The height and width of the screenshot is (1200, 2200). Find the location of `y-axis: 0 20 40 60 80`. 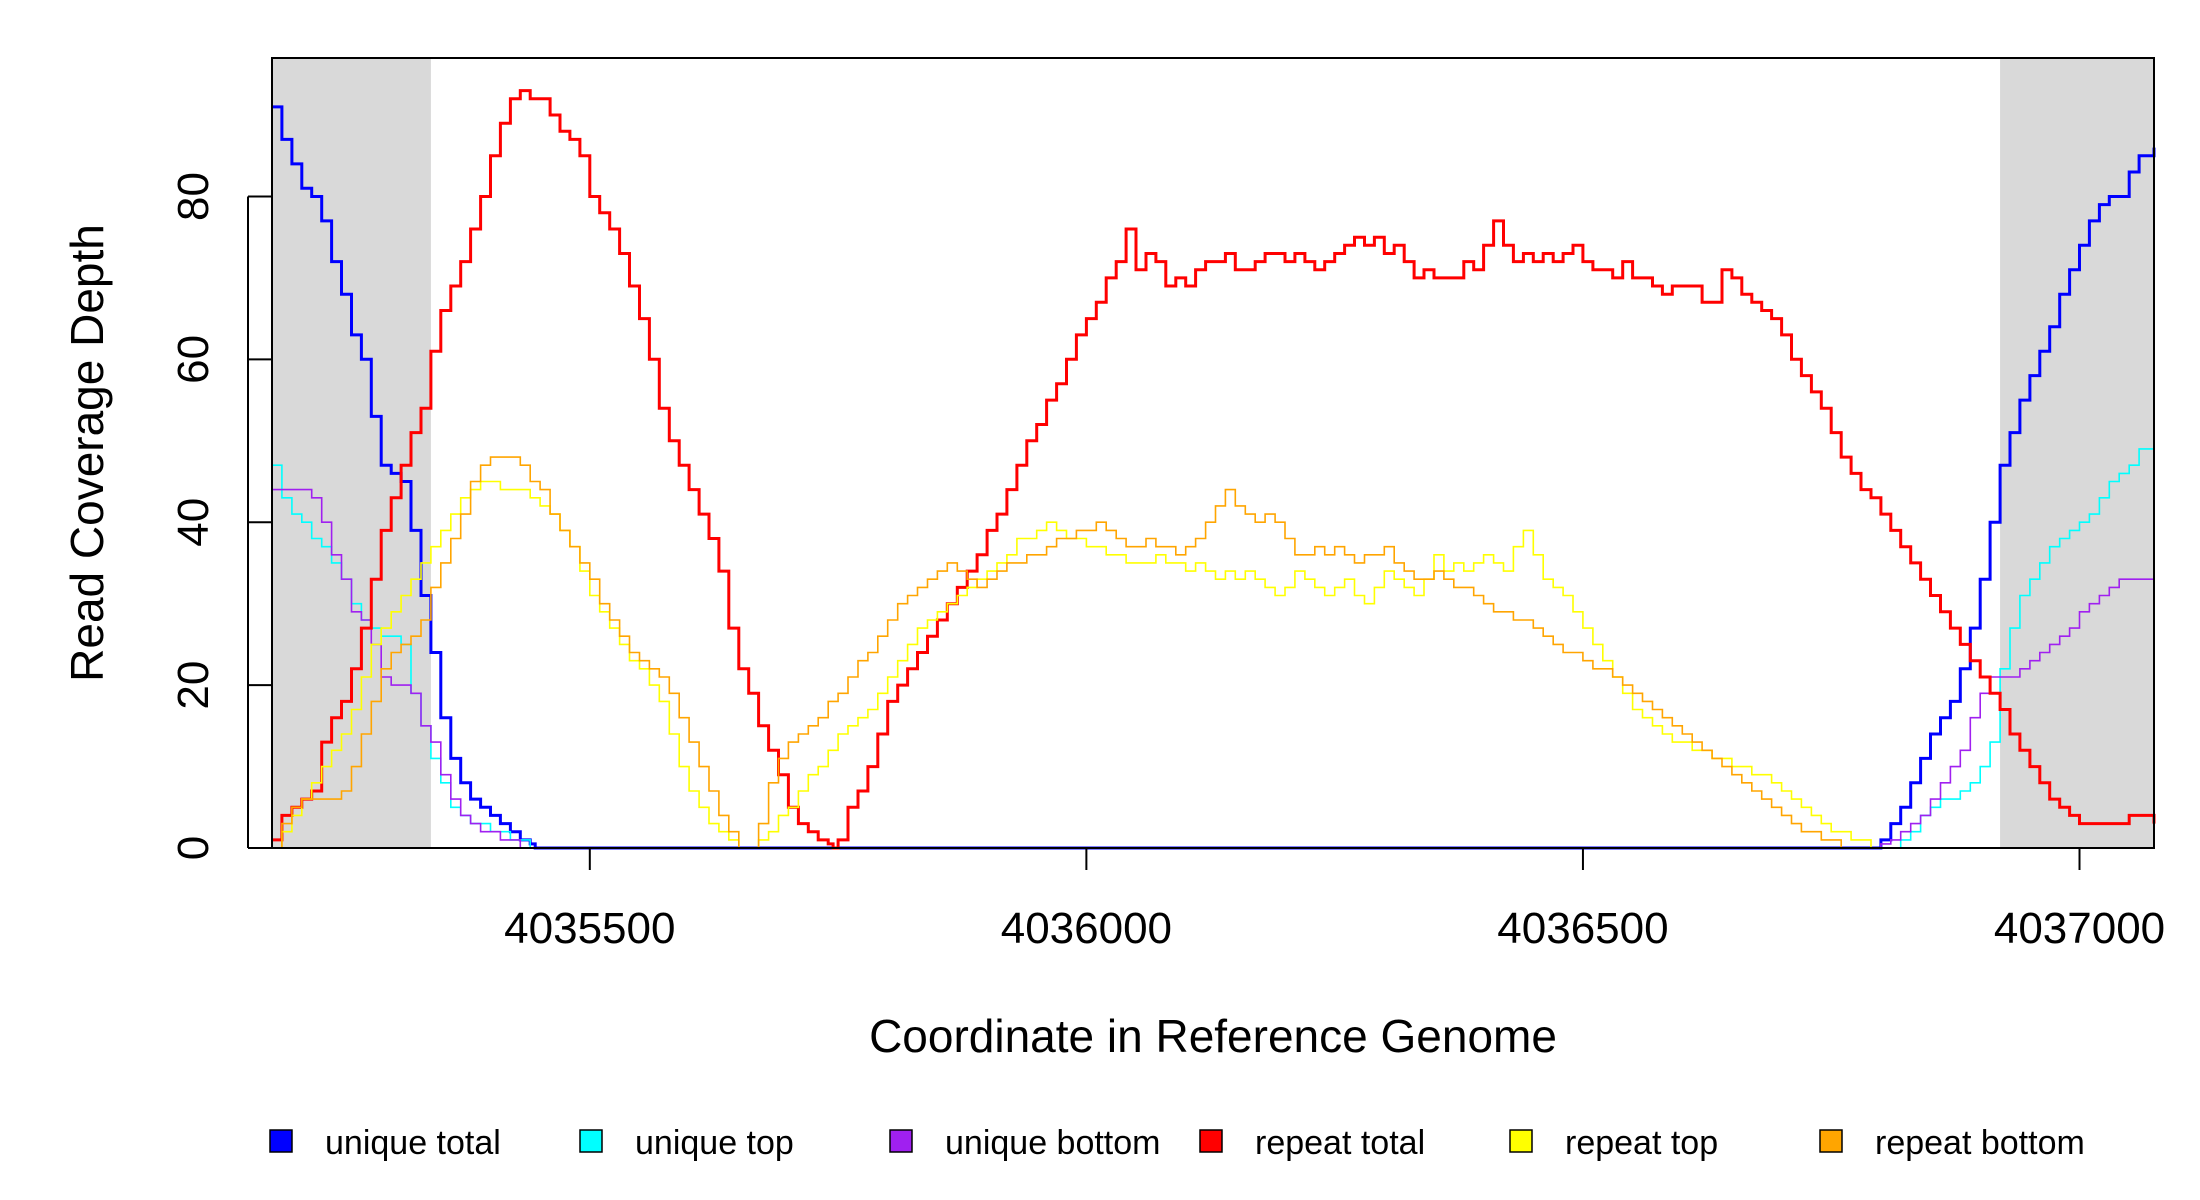

y-axis: 0 20 40 60 80 is located at coordinates (220, 516).